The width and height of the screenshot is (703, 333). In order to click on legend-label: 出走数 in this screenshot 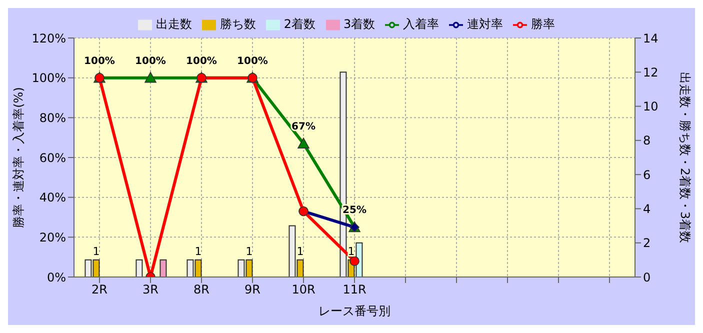, I will do `click(174, 24)`.